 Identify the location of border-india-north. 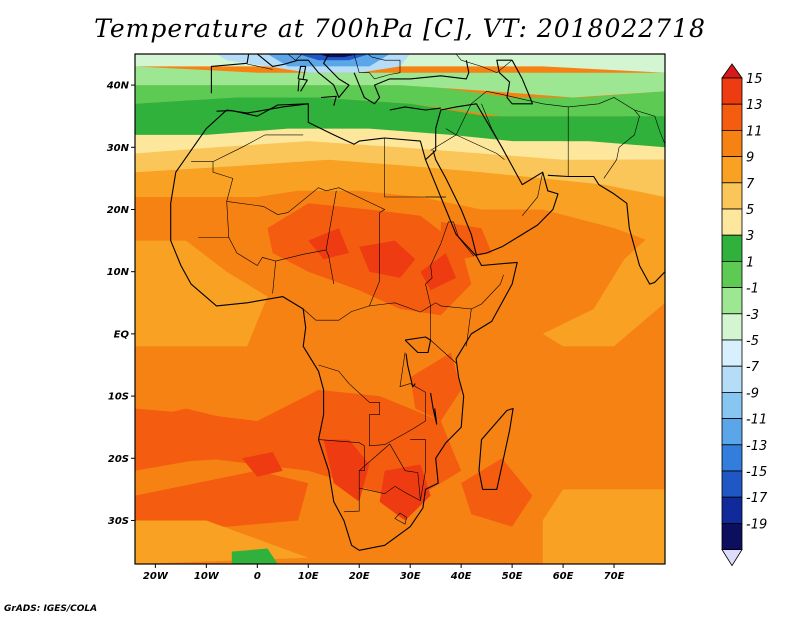
(649, 127).